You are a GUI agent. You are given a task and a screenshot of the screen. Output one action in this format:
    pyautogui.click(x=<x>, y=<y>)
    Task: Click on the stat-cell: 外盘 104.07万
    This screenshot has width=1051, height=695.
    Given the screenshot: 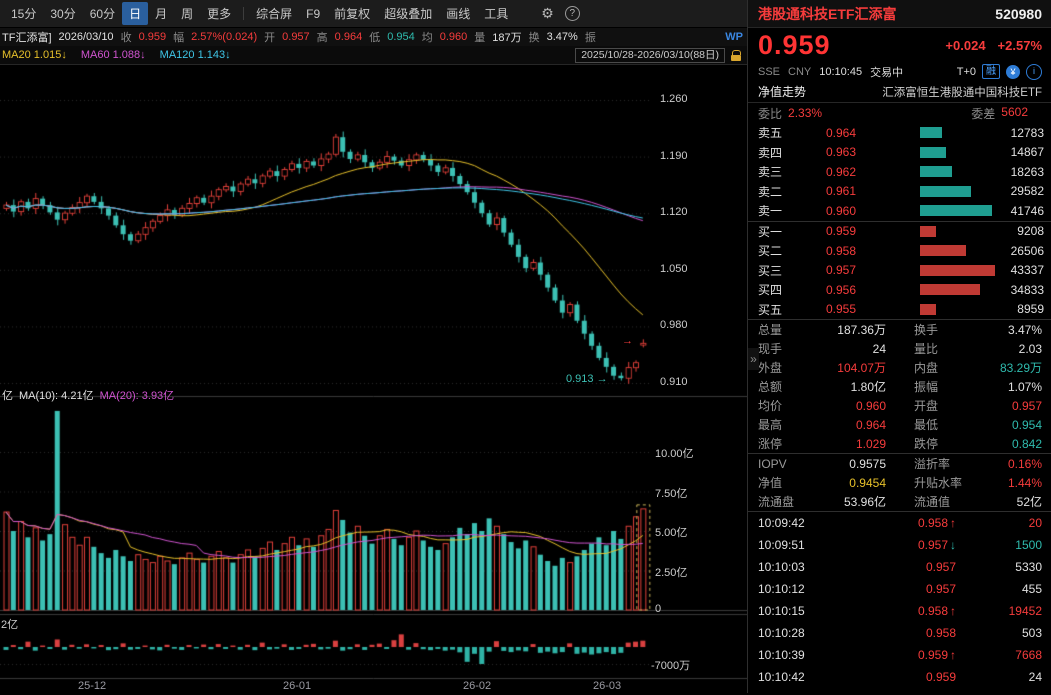 What is the action you would take?
    pyautogui.click(x=829, y=367)
    